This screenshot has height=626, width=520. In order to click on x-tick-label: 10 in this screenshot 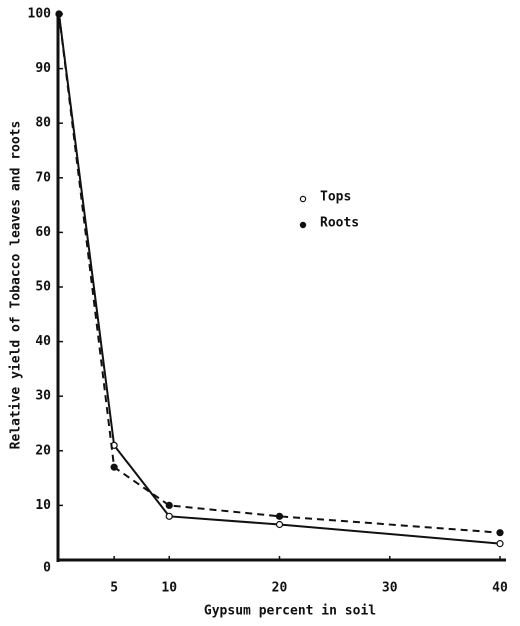, I will do `click(169, 588)`.